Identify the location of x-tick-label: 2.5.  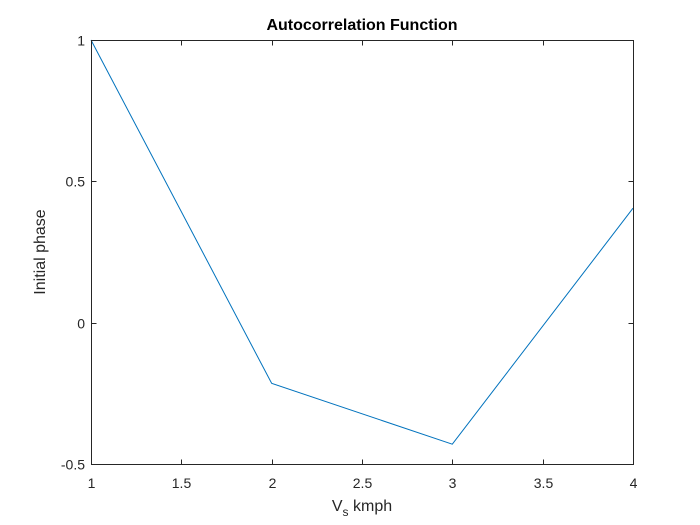
(363, 483).